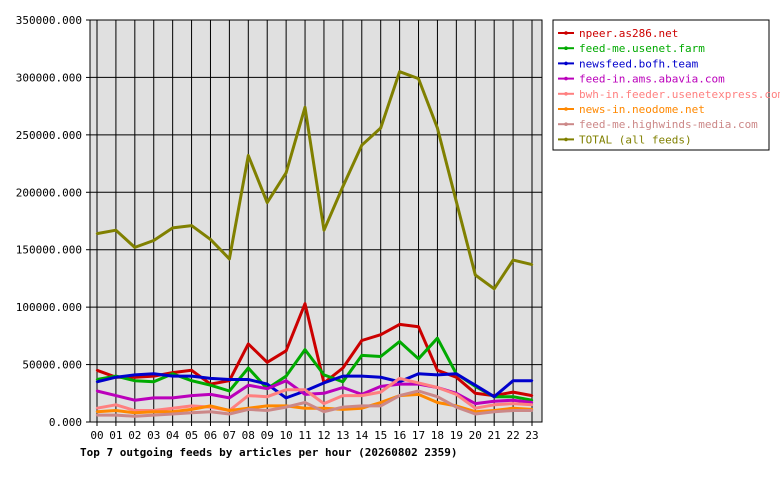 The height and width of the screenshot is (480, 780). Describe the element at coordinates (639, 63) in the screenshot. I see `legend-label: newsfeed.bofh.team` at that location.